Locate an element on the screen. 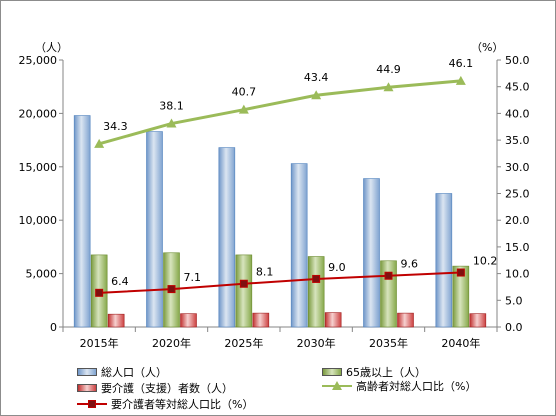 The width and height of the screenshot is (556, 416). x-tick-label: 2040年 is located at coordinates (460, 343).